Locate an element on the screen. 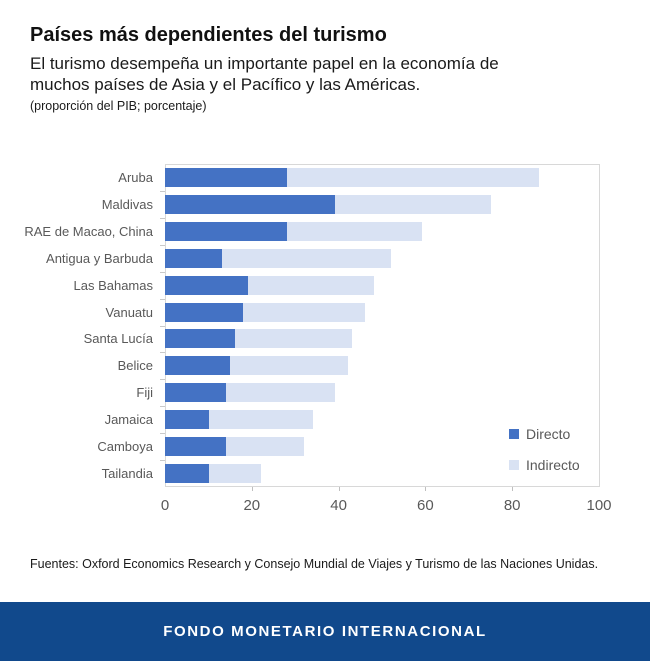  legend-item-indirect: Indirecto is located at coordinates (544, 465).